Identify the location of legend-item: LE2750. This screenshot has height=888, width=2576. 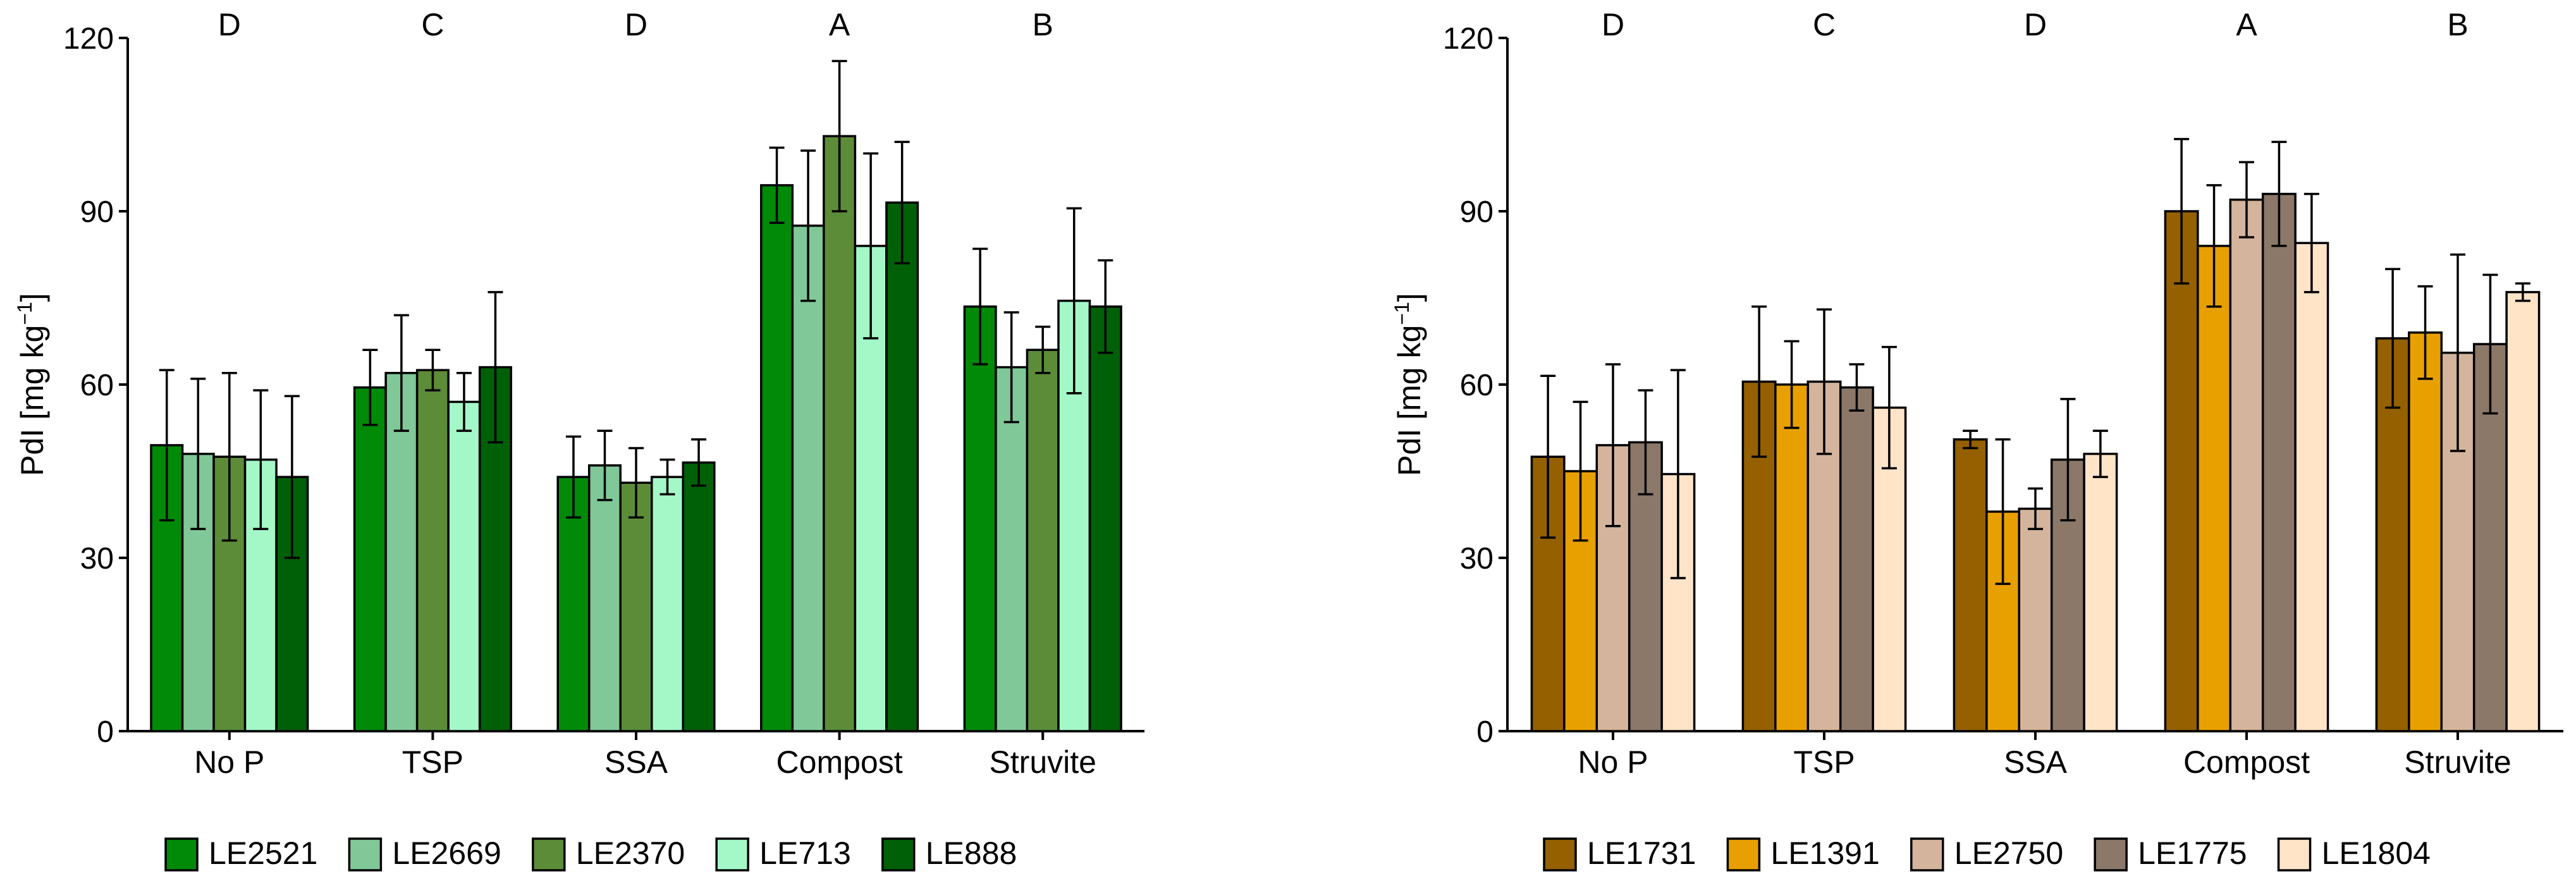
(1986, 854).